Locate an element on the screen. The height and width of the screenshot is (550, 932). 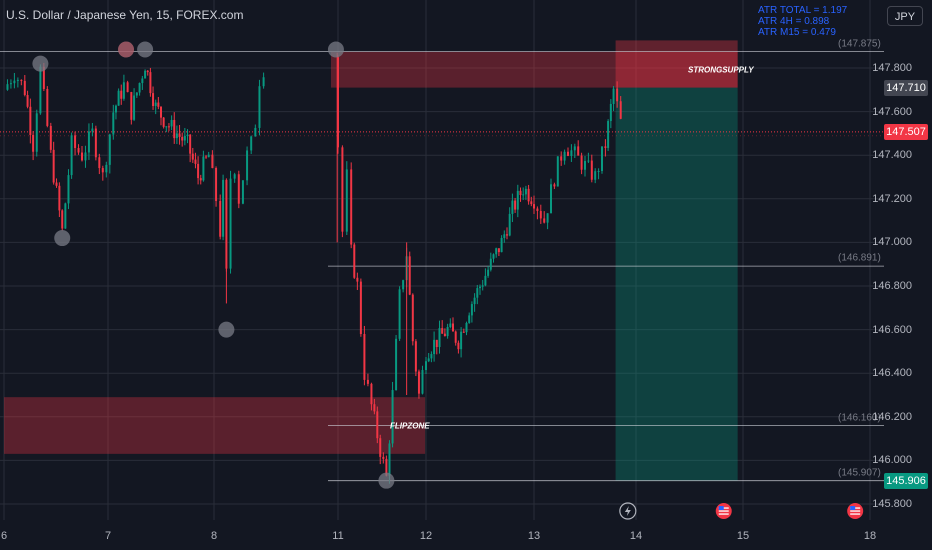
level-label: (146.160) is located at coordinates (859, 418).